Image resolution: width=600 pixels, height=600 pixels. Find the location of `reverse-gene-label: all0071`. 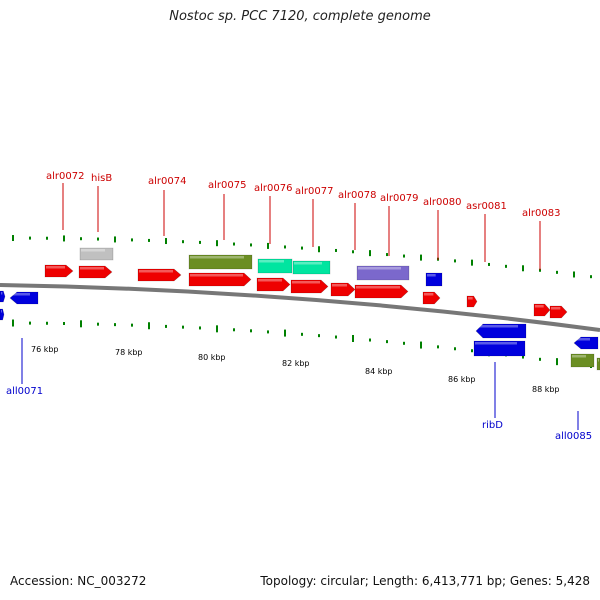

reverse-gene-label: all0071 is located at coordinates (24, 391).